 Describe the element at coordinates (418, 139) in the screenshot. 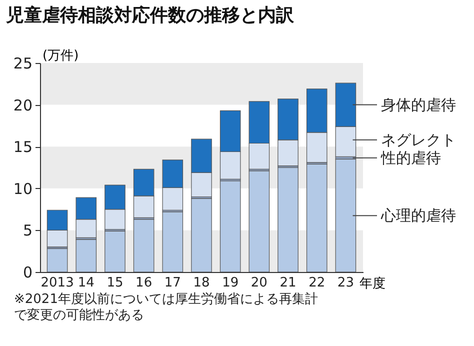

I see `series-label: ネグレクト` at that location.